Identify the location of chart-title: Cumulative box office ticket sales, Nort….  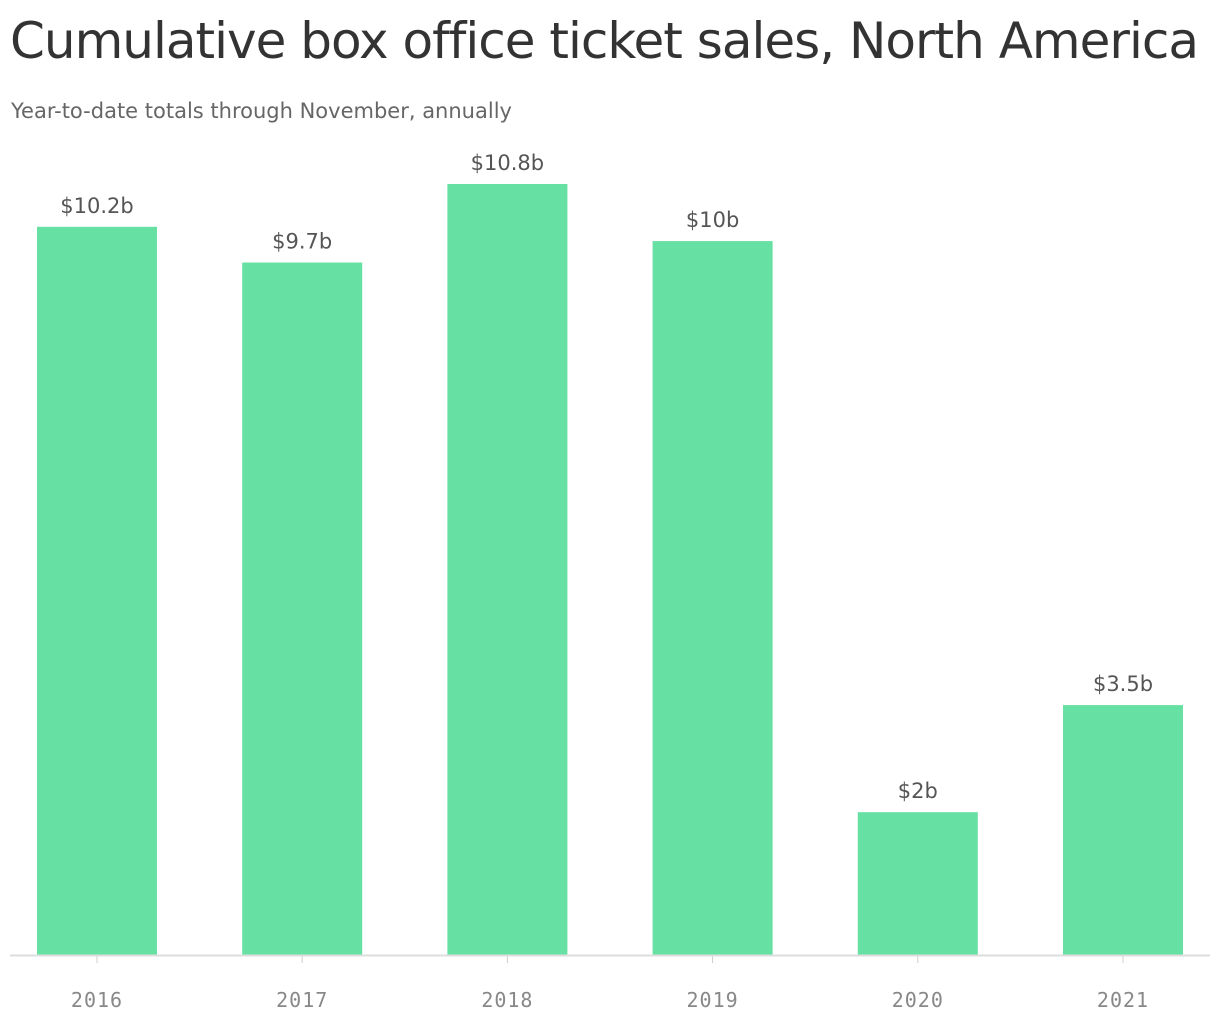
(604, 41).